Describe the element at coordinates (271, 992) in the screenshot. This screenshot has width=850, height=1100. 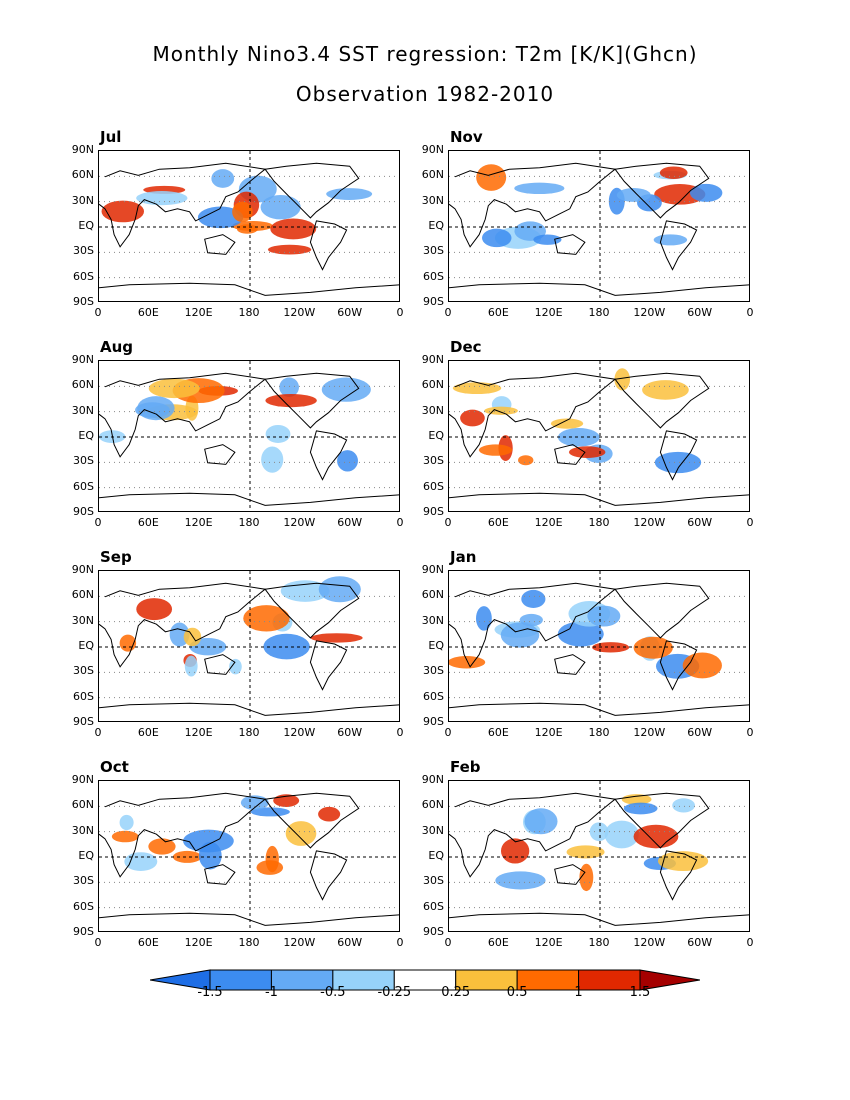
I see `colorbar-tick-label: -1` at that location.